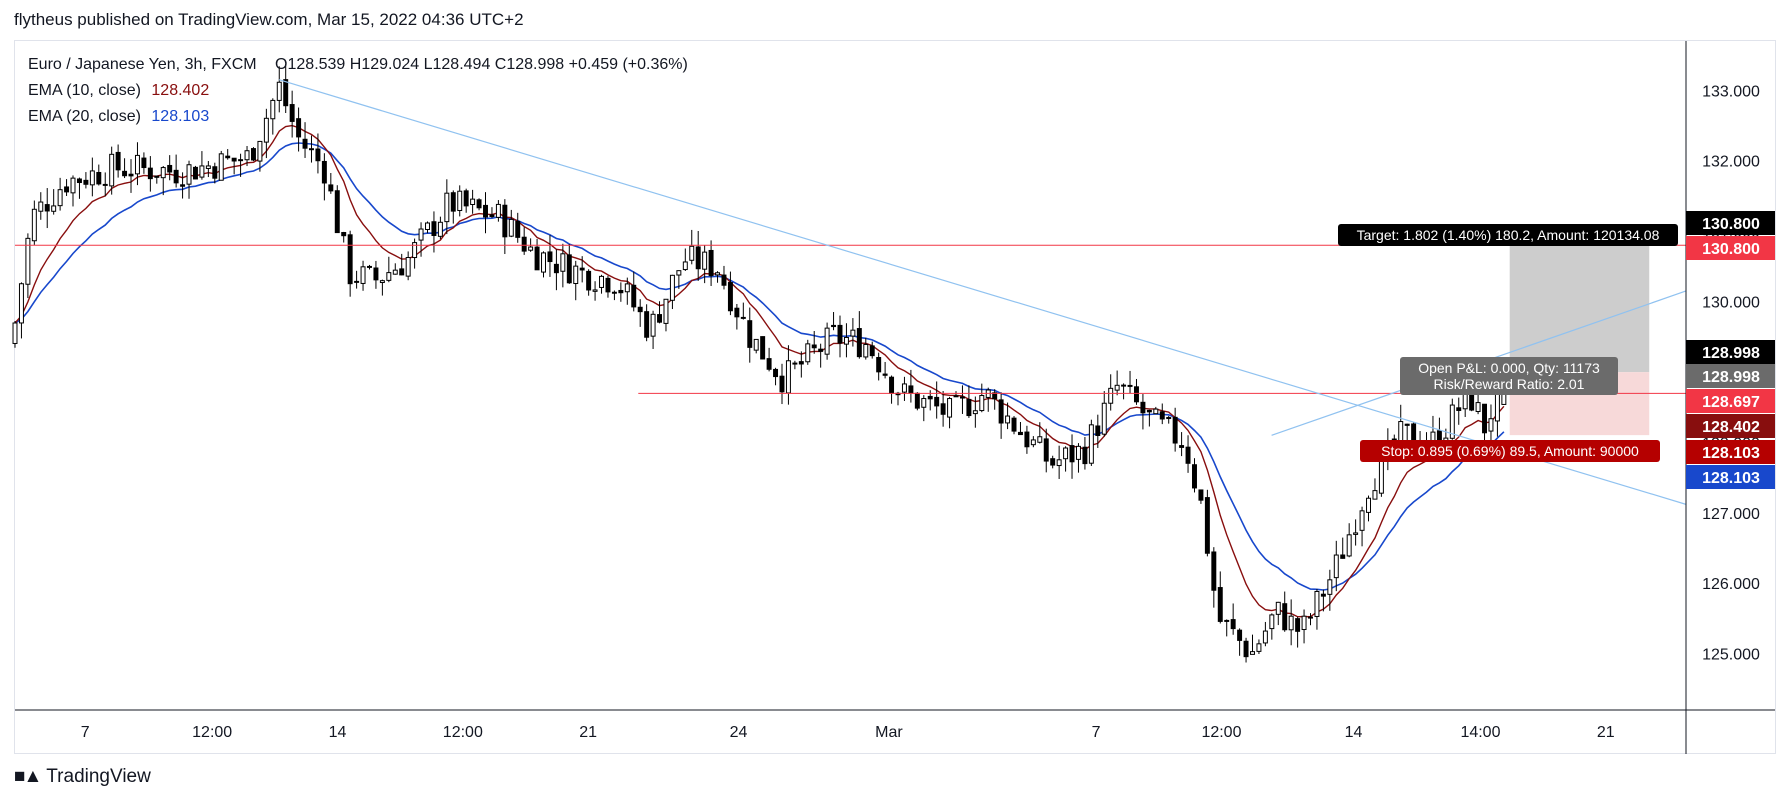 The height and width of the screenshot is (805, 1791). What do you see at coordinates (1579, 309) in the screenshot?
I see `target-zone` at bounding box center [1579, 309].